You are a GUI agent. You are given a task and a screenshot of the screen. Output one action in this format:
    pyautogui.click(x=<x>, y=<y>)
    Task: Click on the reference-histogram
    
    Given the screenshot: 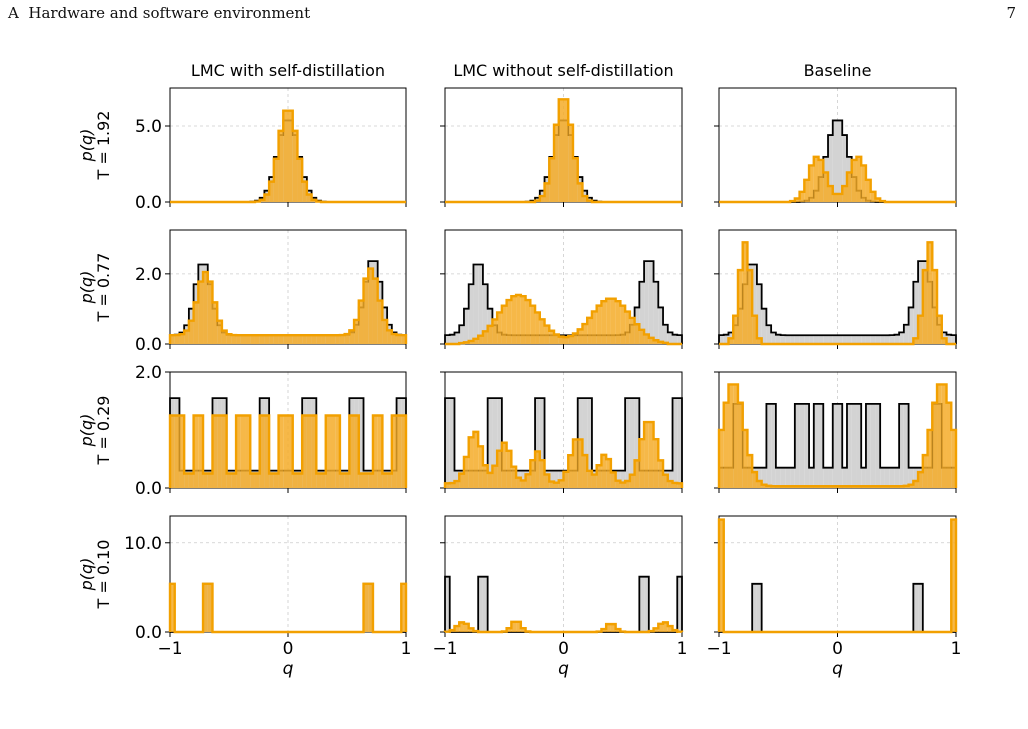 What is the action you would take?
    pyautogui.click(x=837, y=161)
    